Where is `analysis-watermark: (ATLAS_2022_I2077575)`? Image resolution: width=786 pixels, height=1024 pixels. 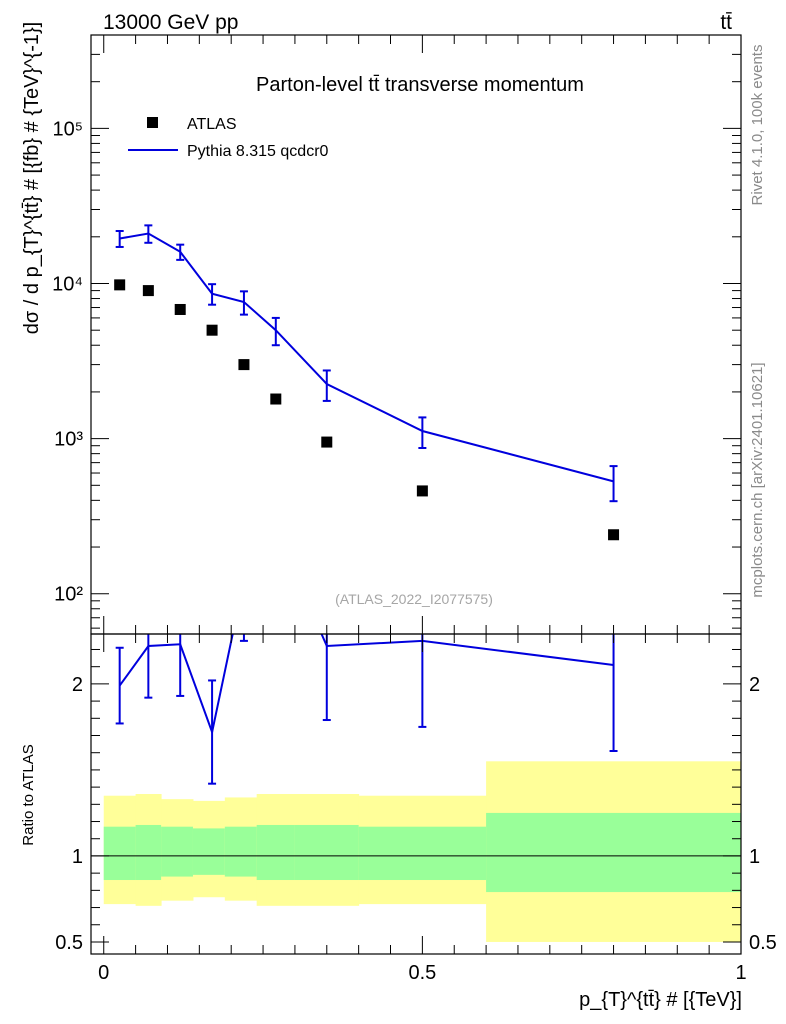 analysis-watermark: (ATLAS_2022_I2077575) is located at coordinates (414, 599).